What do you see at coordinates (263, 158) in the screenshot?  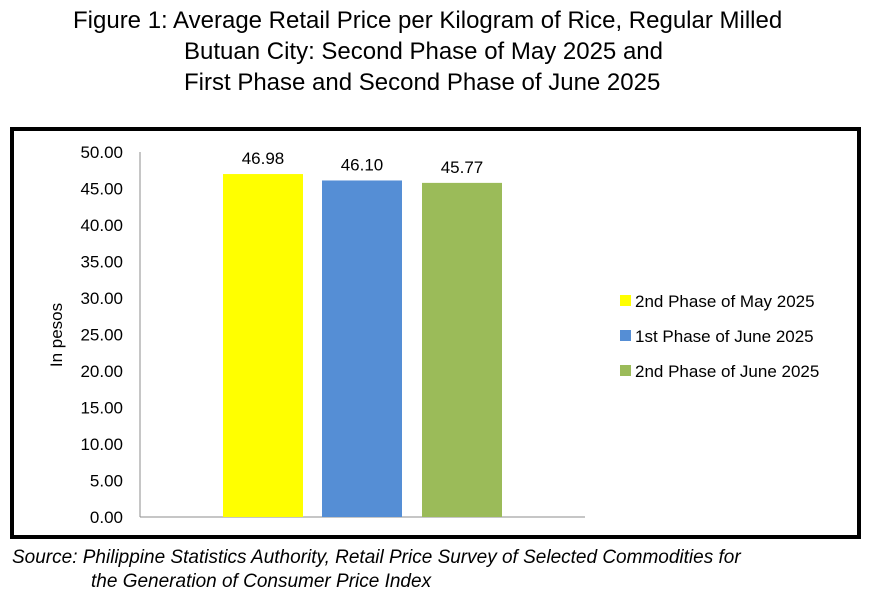 I see `bar-data-label: 46.98` at bounding box center [263, 158].